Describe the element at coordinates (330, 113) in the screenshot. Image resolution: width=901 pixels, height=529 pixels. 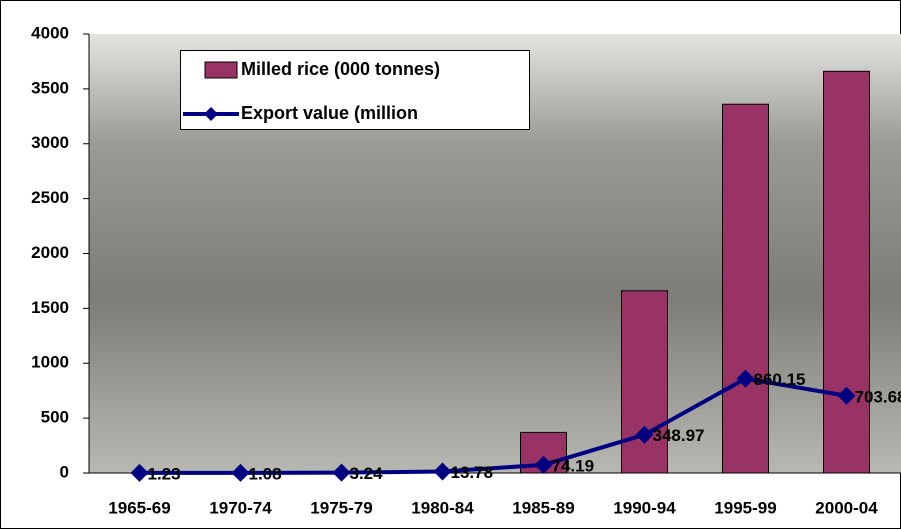
I see `legend-label: Export value (million` at that location.